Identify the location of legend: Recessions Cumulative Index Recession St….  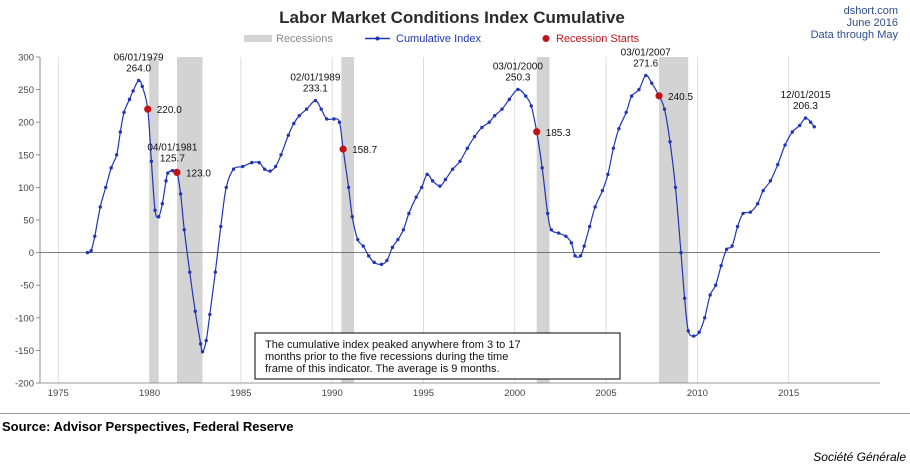
(442, 39).